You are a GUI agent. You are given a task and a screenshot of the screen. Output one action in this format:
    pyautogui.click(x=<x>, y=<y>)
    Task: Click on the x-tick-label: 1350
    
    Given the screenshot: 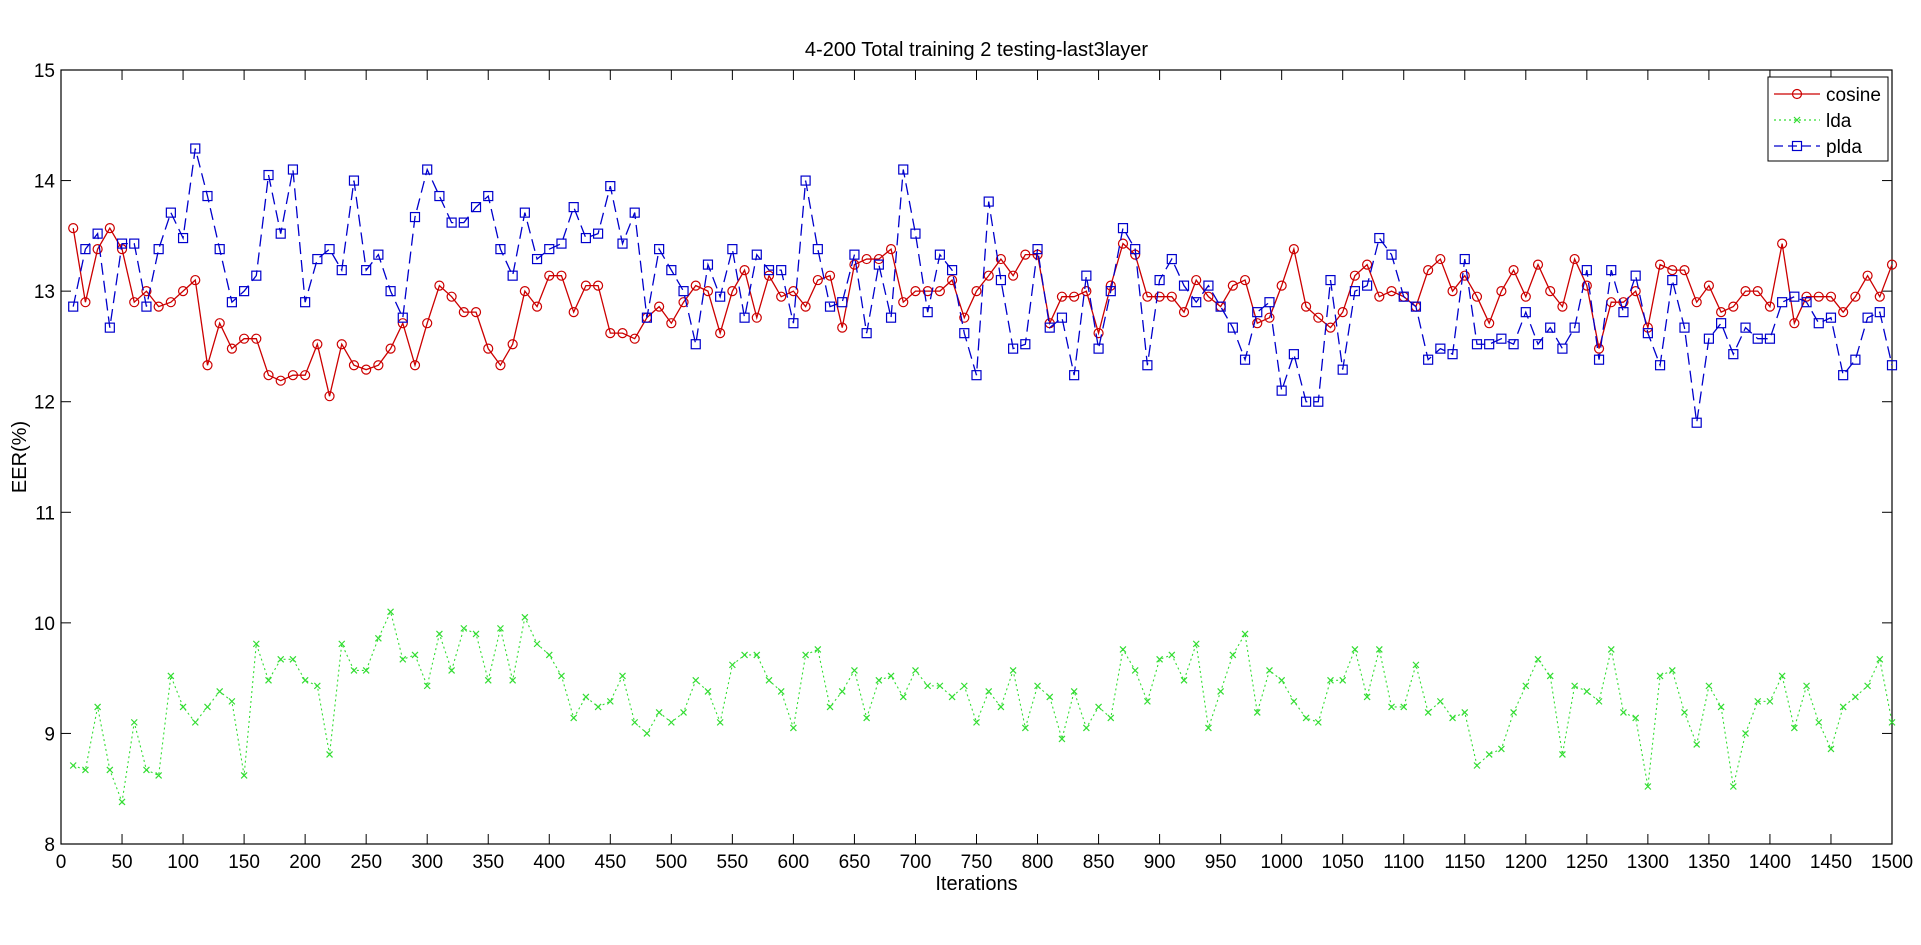 What is the action you would take?
    pyautogui.click(x=1709, y=862)
    